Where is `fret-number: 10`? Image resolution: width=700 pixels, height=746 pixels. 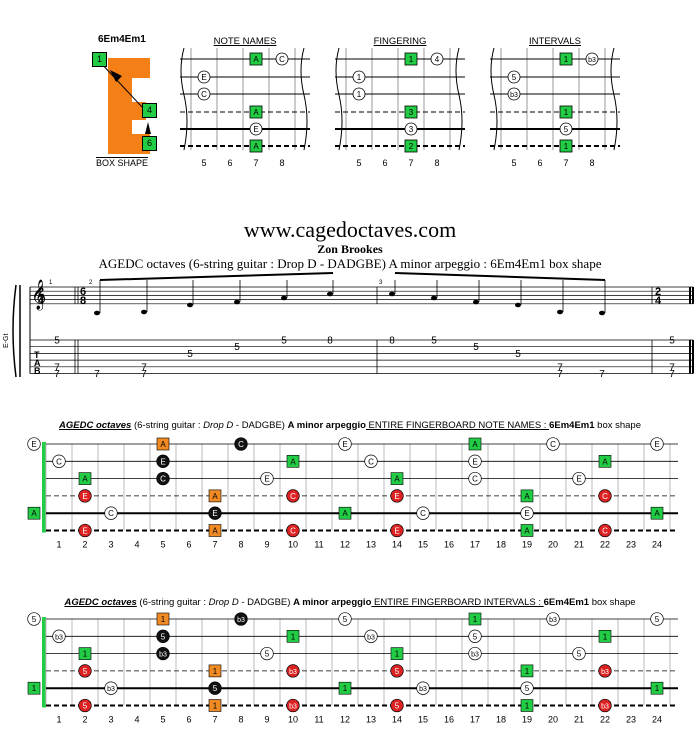 fret-number: 10 is located at coordinates (293, 545).